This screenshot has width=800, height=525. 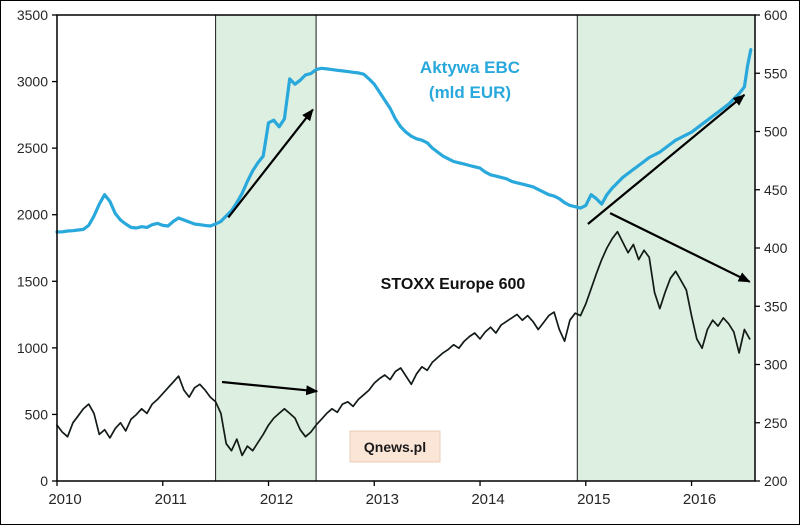 What do you see at coordinates (776, 481) in the screenshot?
I see `right-axis-label: 200` at bounding box center [776, 481].